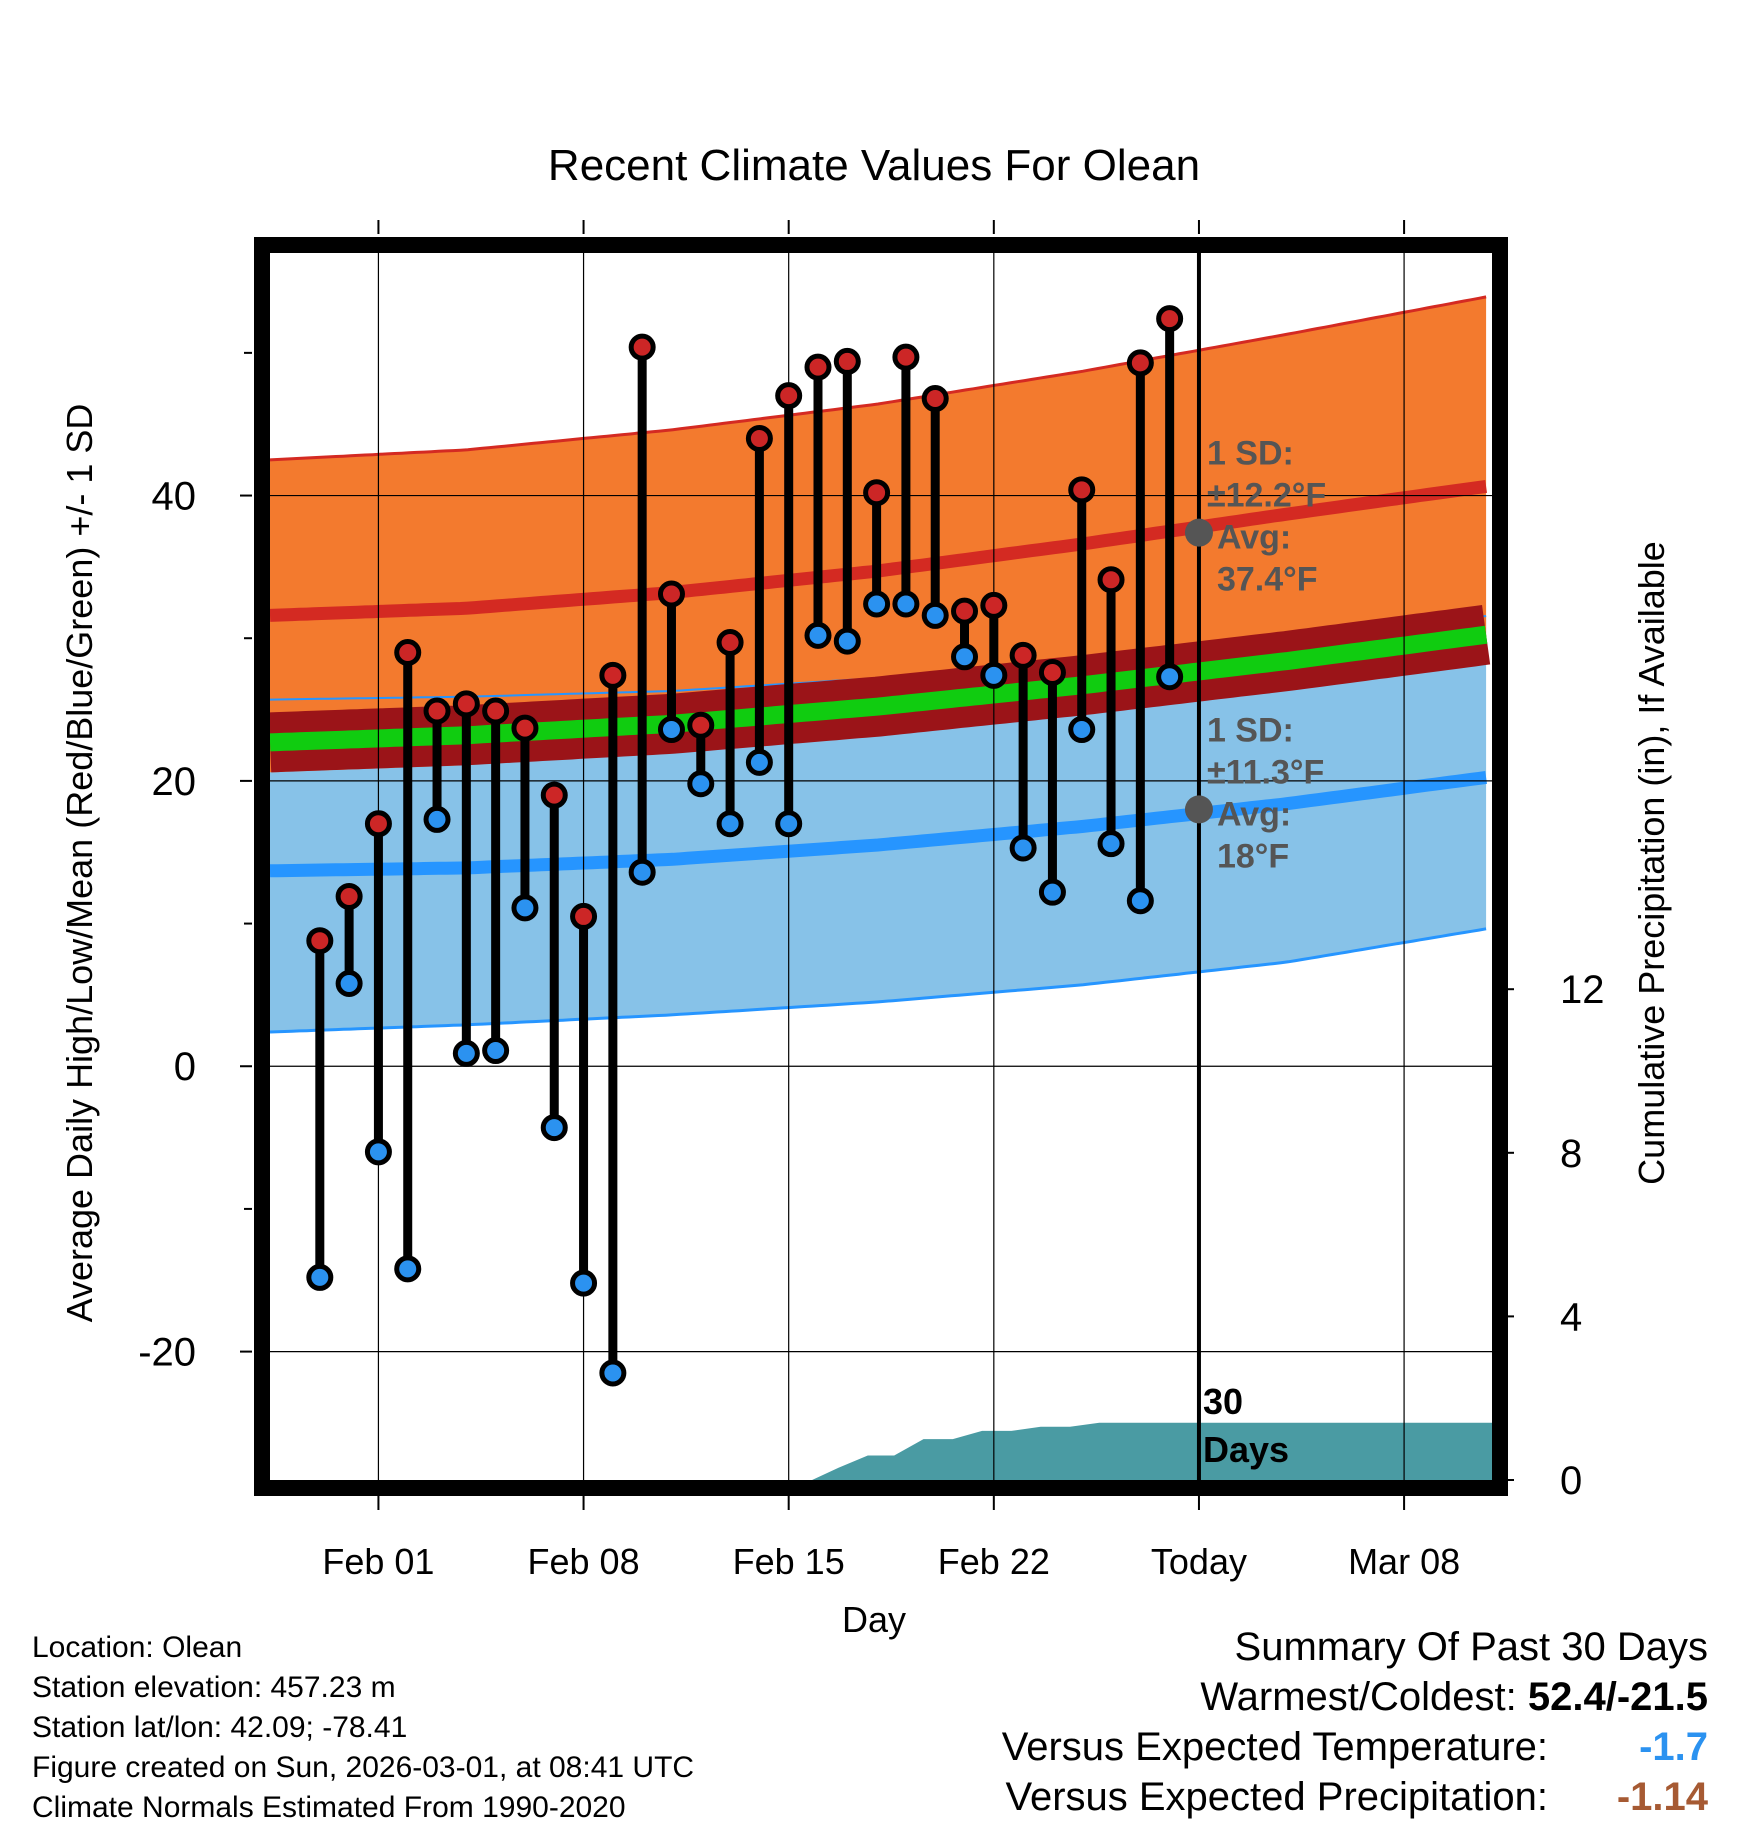  Describe the element at coordinates (1358, 1697) in the screenshot. I see `warm-cold-label: Warmest/Coldest:` at that location.